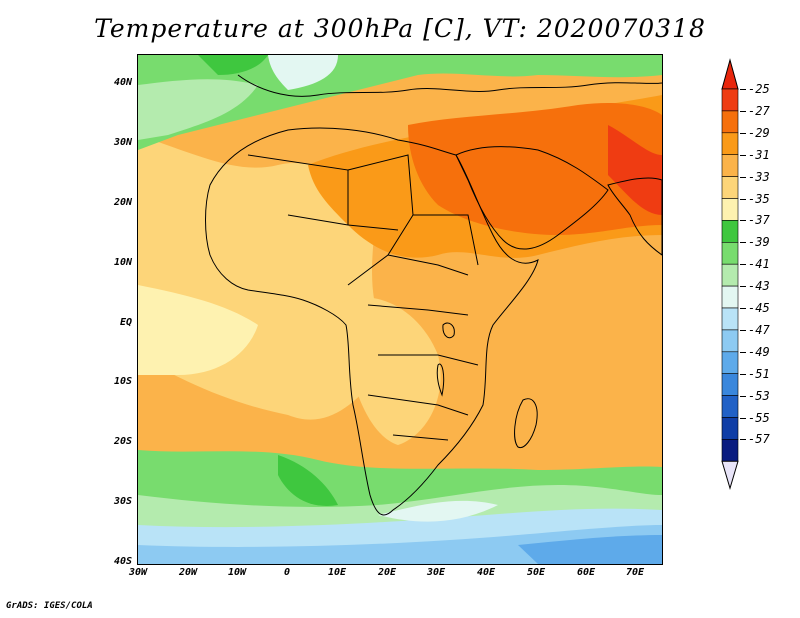  I want to click on field-green-north, so click(400, 102).